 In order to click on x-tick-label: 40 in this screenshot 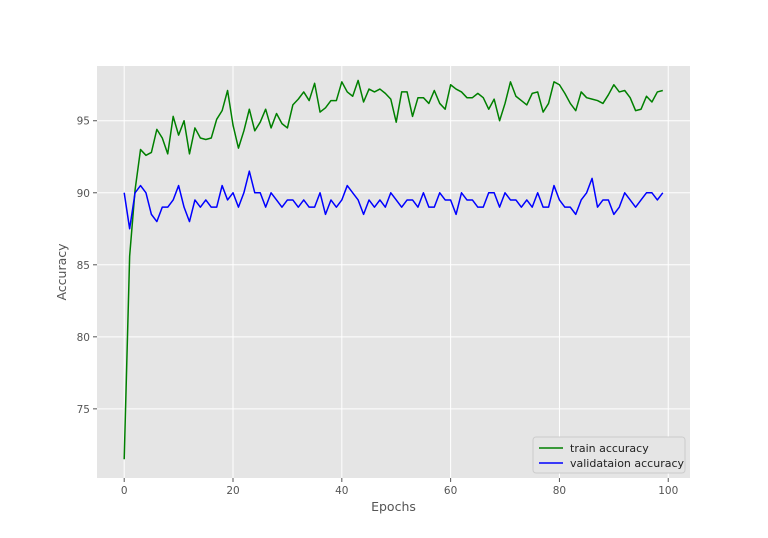, I will do `click(341, 491)`.